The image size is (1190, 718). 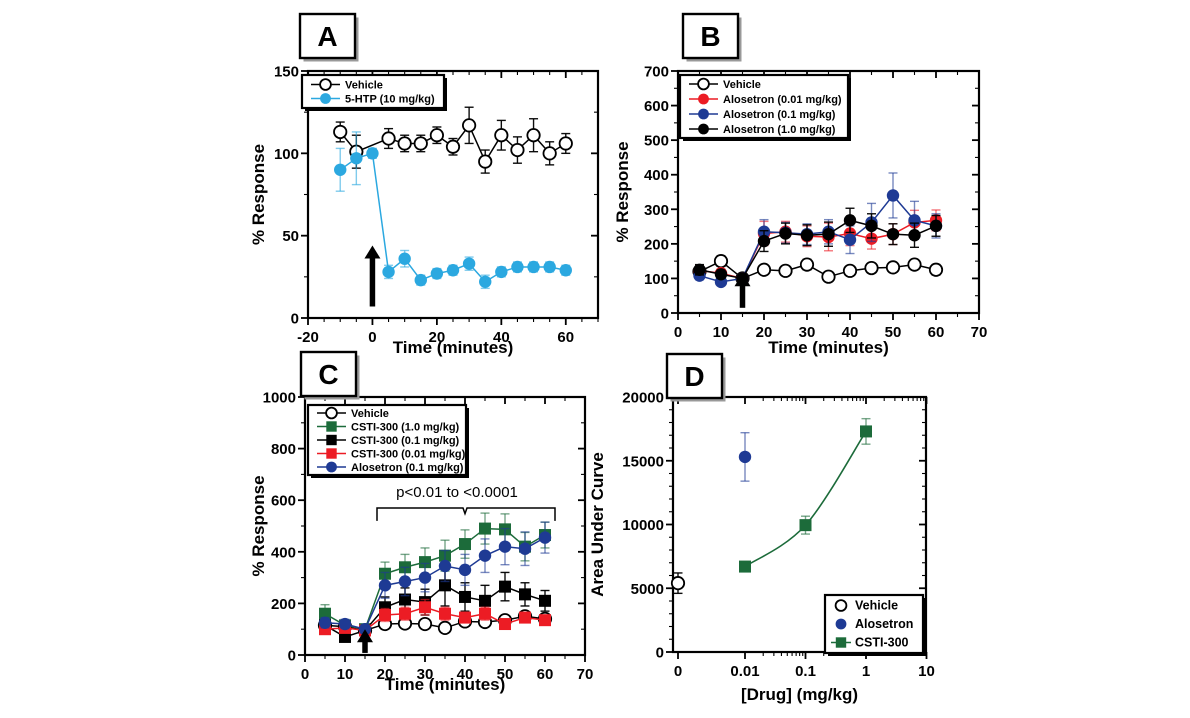 I want to click on panel-label: D, so click(x=695, y=377).